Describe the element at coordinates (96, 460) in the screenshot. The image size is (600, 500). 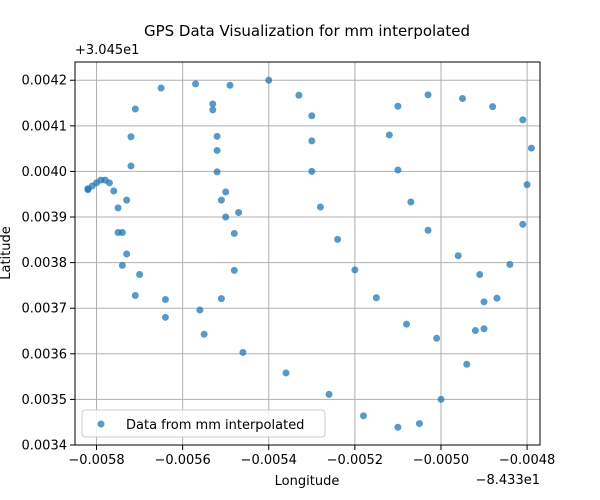
I see `x-tick-label: −0.0058` at that location.